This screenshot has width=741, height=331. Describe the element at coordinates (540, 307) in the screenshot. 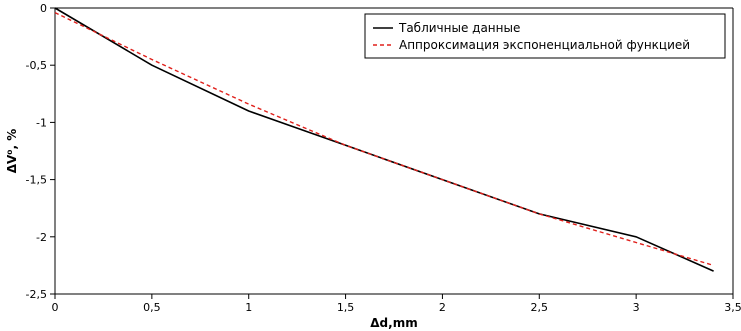

I see `x-tick-label: 2,5` at that location.